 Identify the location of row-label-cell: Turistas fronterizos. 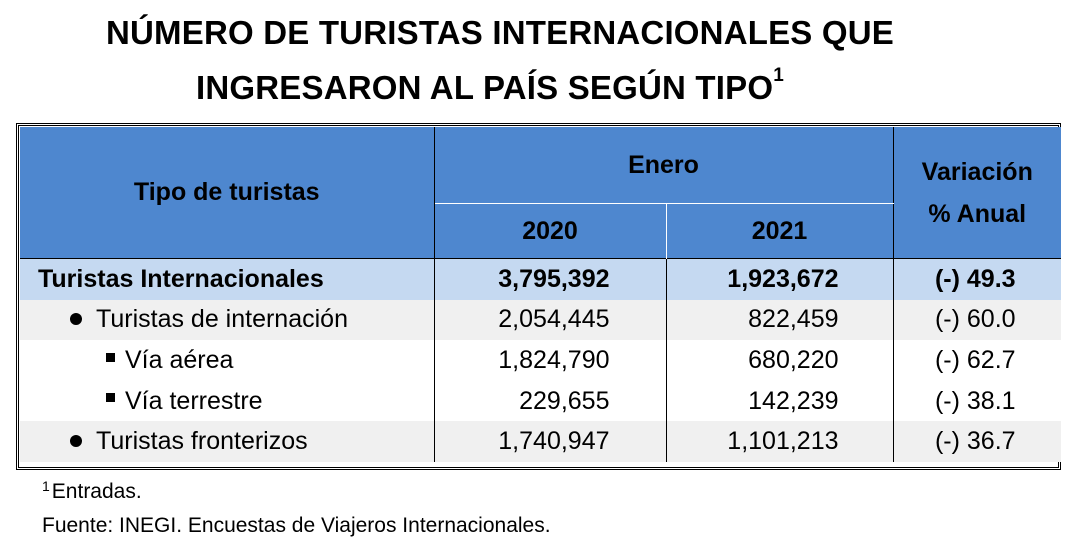
(227, 441).